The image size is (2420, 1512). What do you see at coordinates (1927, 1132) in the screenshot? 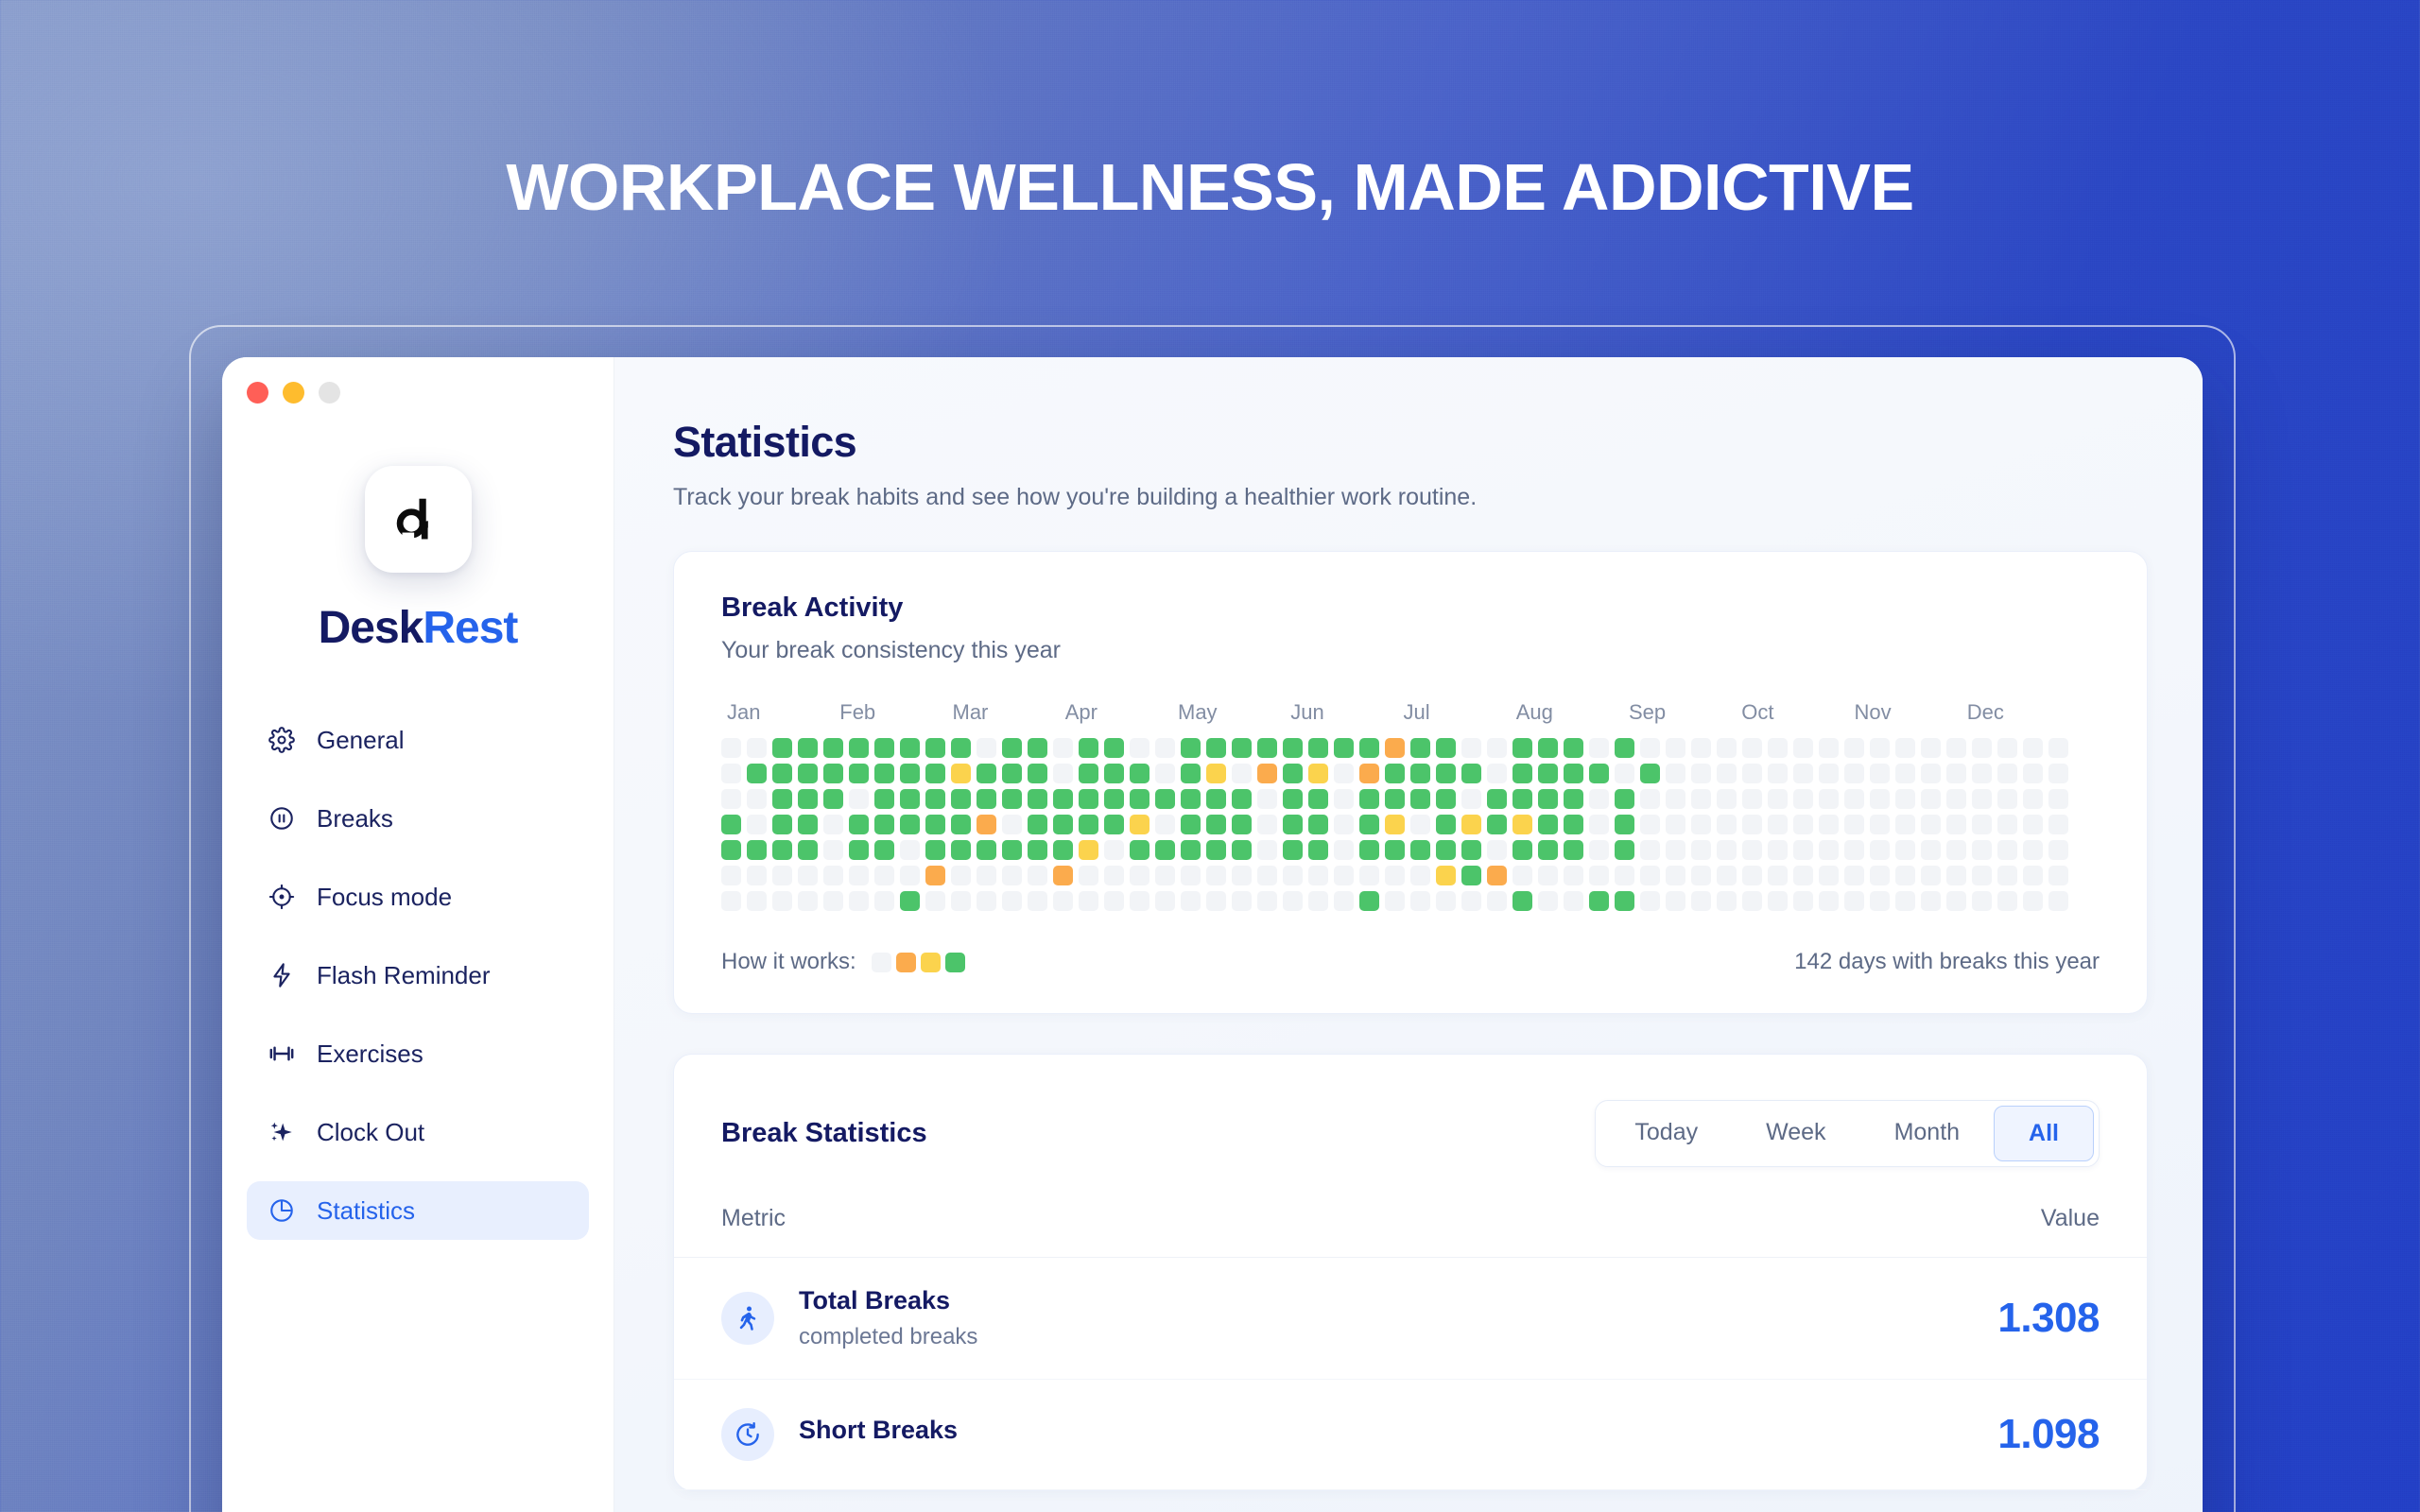
I see `tab-month: Month` at bounding box center [1927, 1132].